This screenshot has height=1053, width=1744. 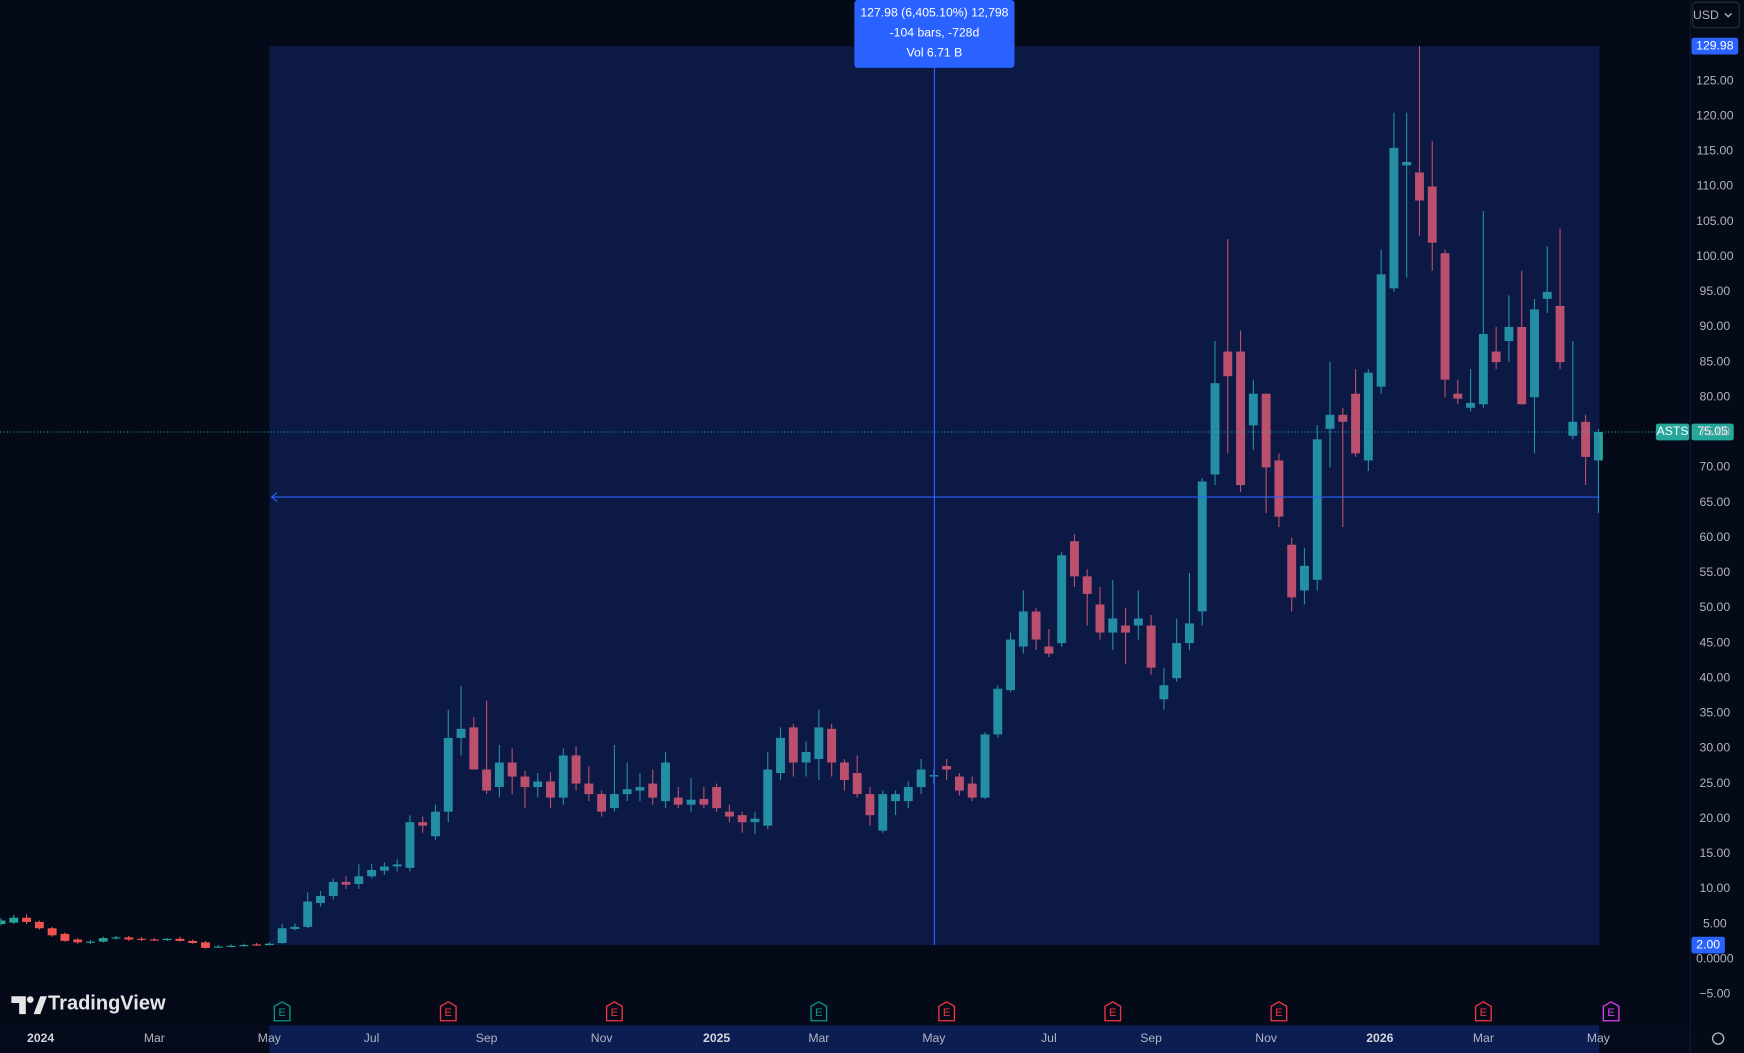 What do you see at coordinates (1715, 115) in the screenshot?
I see `y-tick-label: 120.00` at bounding box center [1715, 115].